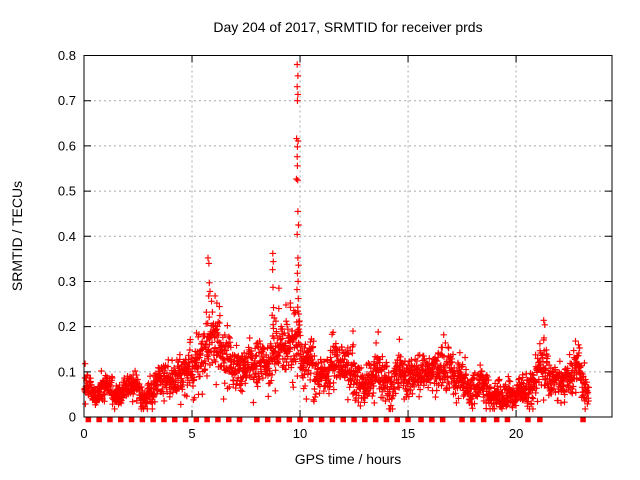  What do you see at coordinates (67, 55) in the screenshot?
I see `y-tick-label: 0.8` at bounding box center [67, 55].